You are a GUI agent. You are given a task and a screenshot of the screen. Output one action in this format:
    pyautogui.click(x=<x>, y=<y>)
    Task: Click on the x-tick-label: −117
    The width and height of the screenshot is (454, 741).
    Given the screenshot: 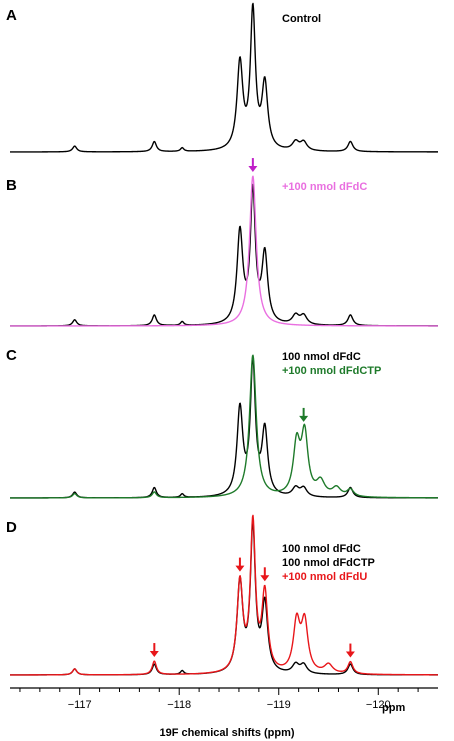 What is the action you would take?
    pyautogui.click(x=80, y=705)
    